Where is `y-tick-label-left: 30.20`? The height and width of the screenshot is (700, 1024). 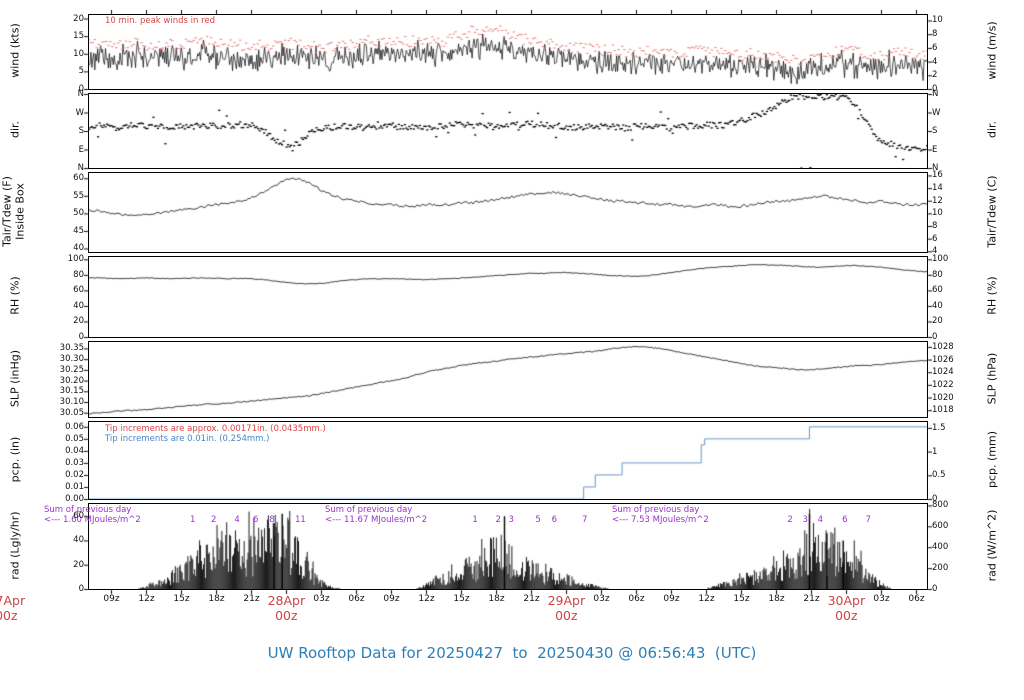 y-tick-label-left: 30.20 is located at coordinates (71, 380).